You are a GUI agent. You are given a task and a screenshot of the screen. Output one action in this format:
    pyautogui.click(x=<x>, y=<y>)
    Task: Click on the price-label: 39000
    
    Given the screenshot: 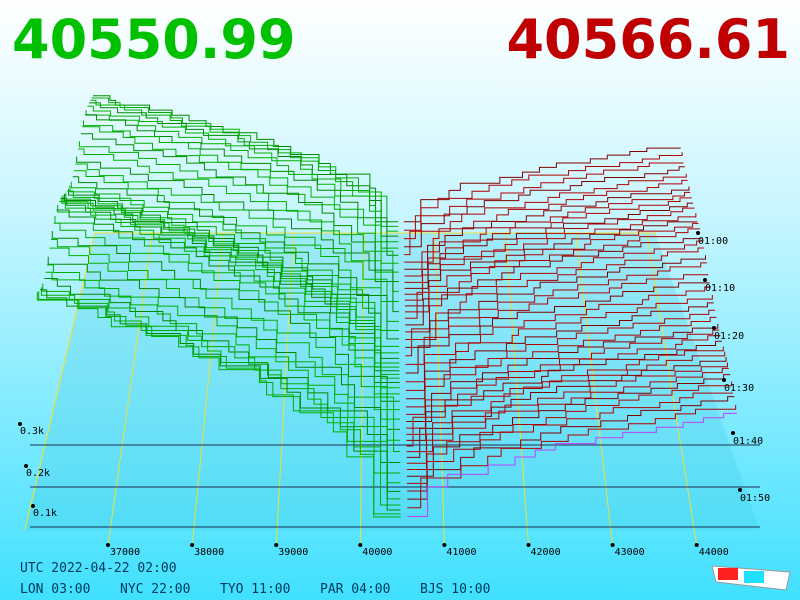 What is the action you would take?
    pyautogui.click(x=293, y=552)
    